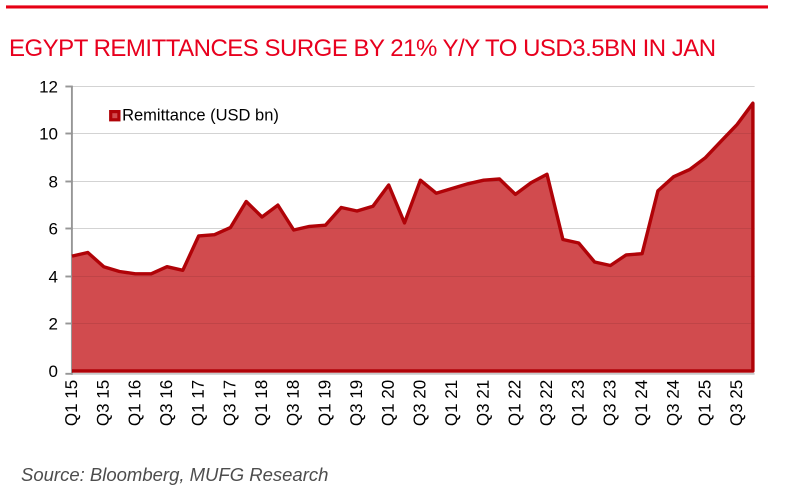 The image size is (789, 495). What do you see at coordinates (53, 371) in the screenshot?
I see `svg-text: 0` at bounding box center [53, 371].